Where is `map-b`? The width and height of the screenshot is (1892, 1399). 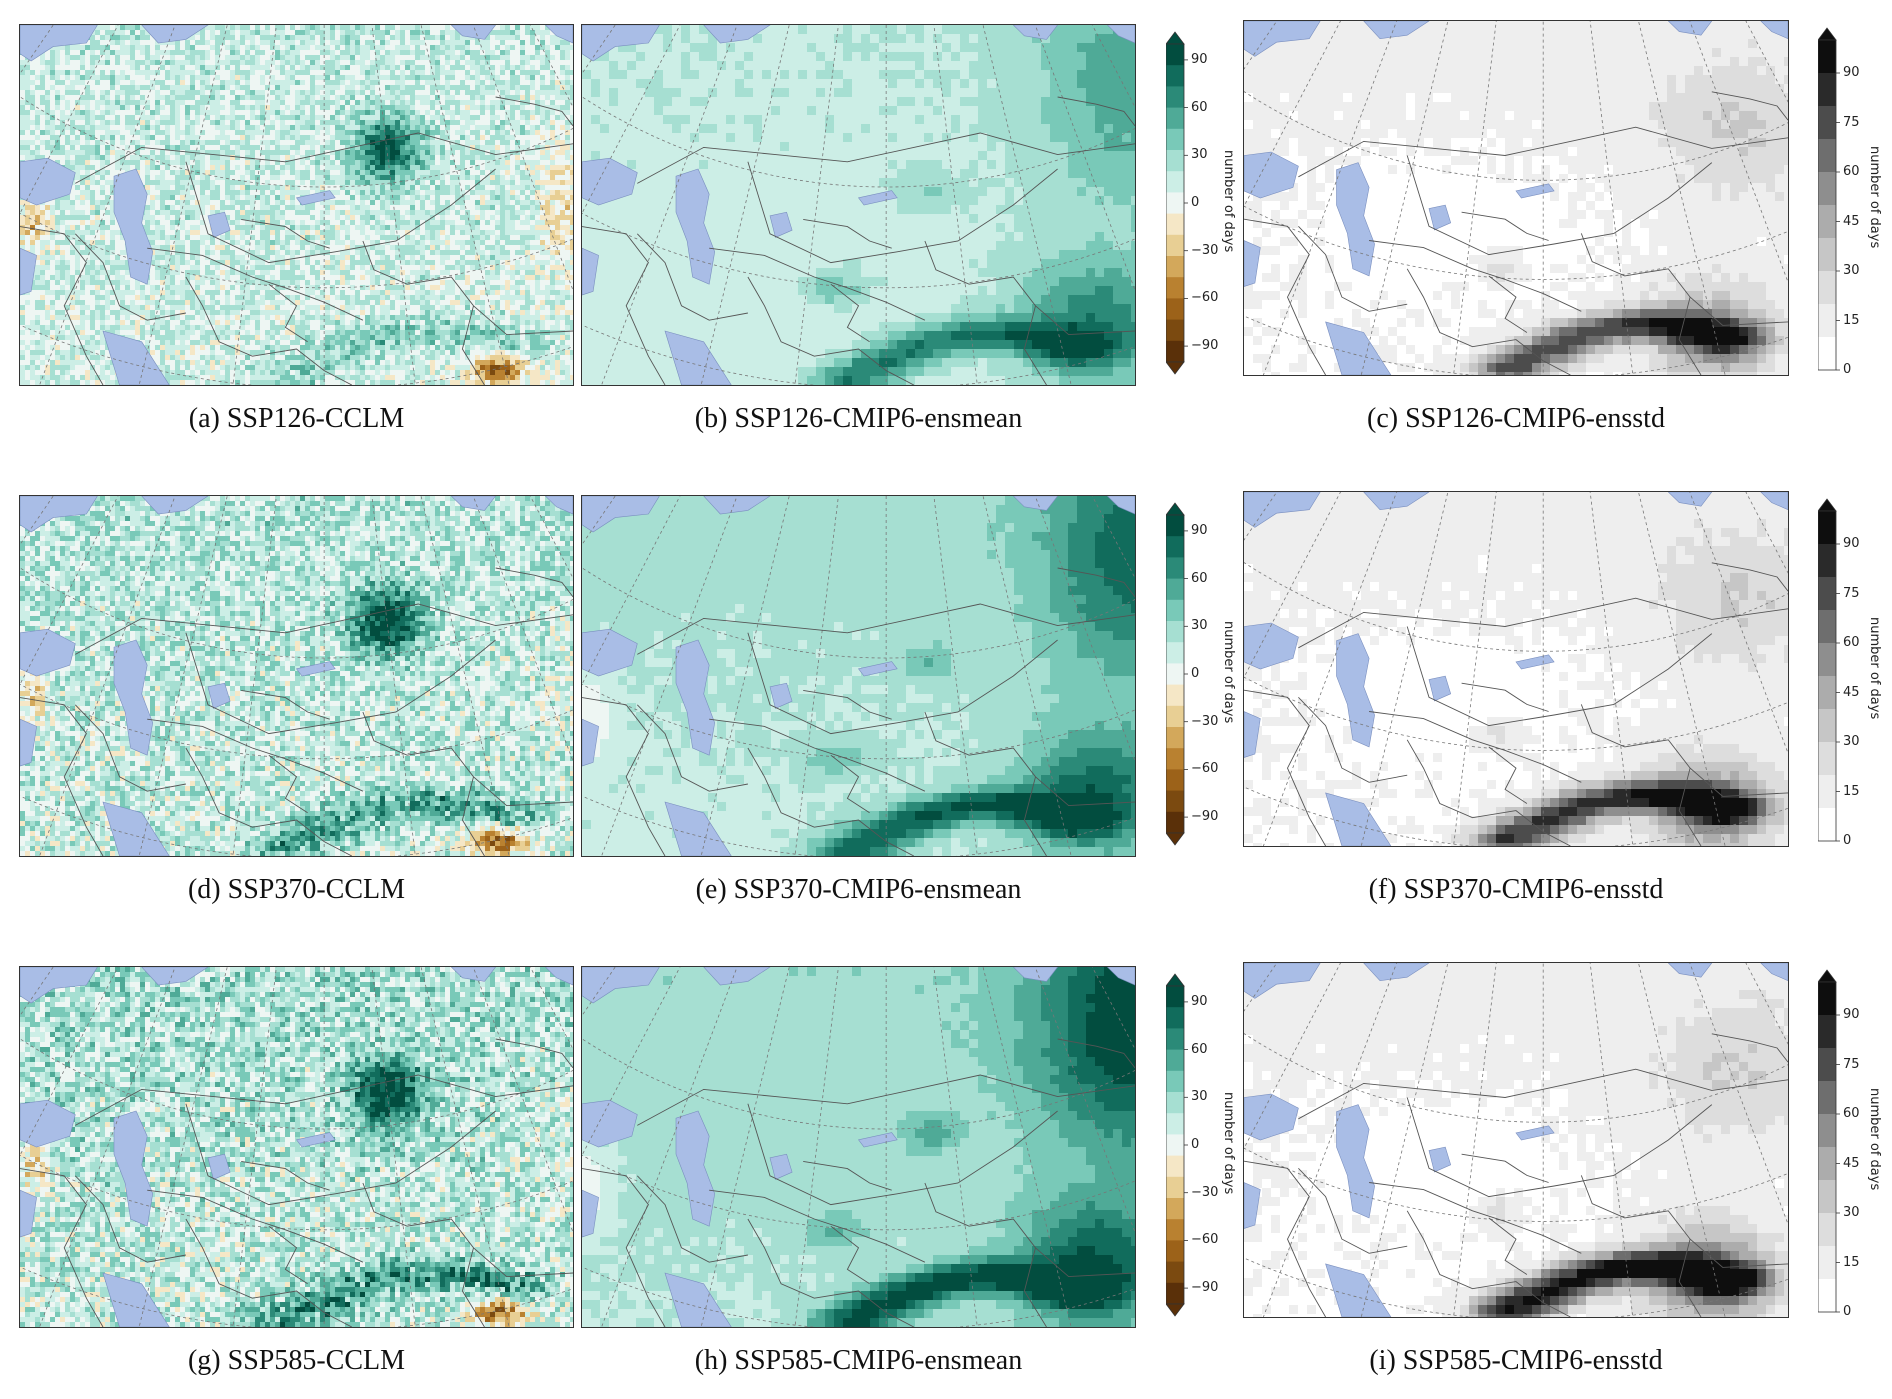
map-b is located at coordinates (858, 205).